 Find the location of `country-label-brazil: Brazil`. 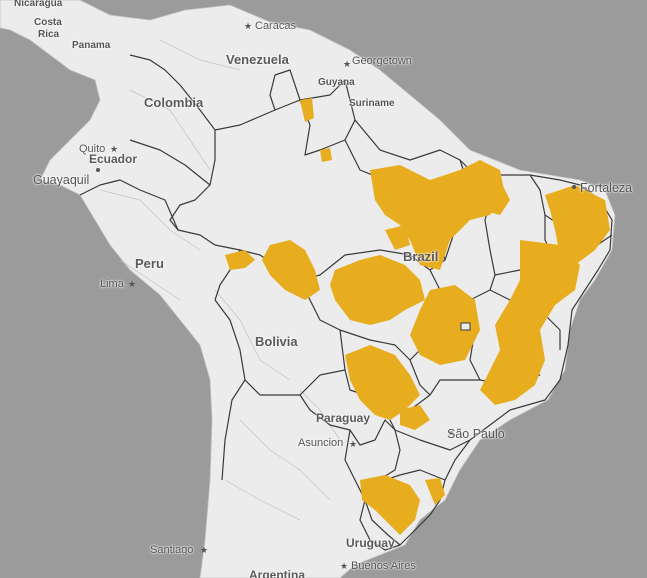

country-label-brazil: Brazil is located at coordinates (421, 256).